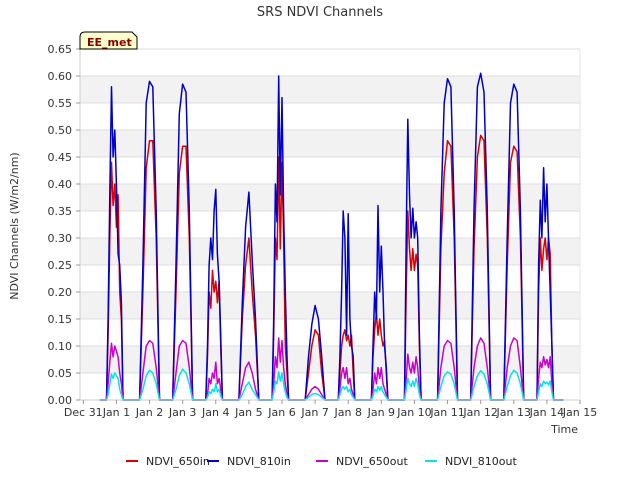 The height and width of the screenshot is (480, 640). Describe the element at coordinates (60, 103) in the screenshot. I see `y-tick-label: 0.55` at that location.